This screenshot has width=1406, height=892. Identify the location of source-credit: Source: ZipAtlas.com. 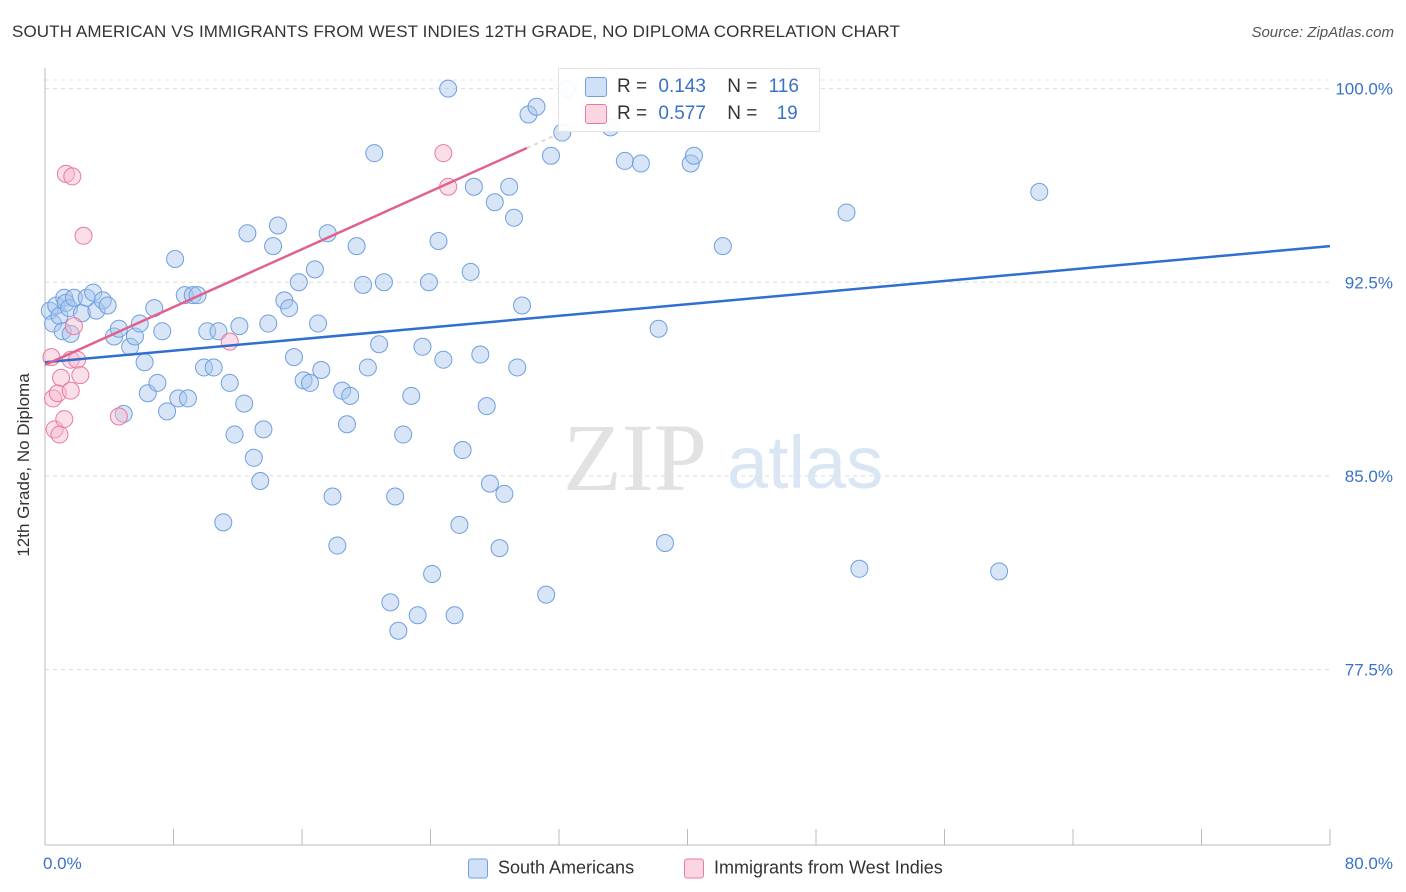
(1322, 32).